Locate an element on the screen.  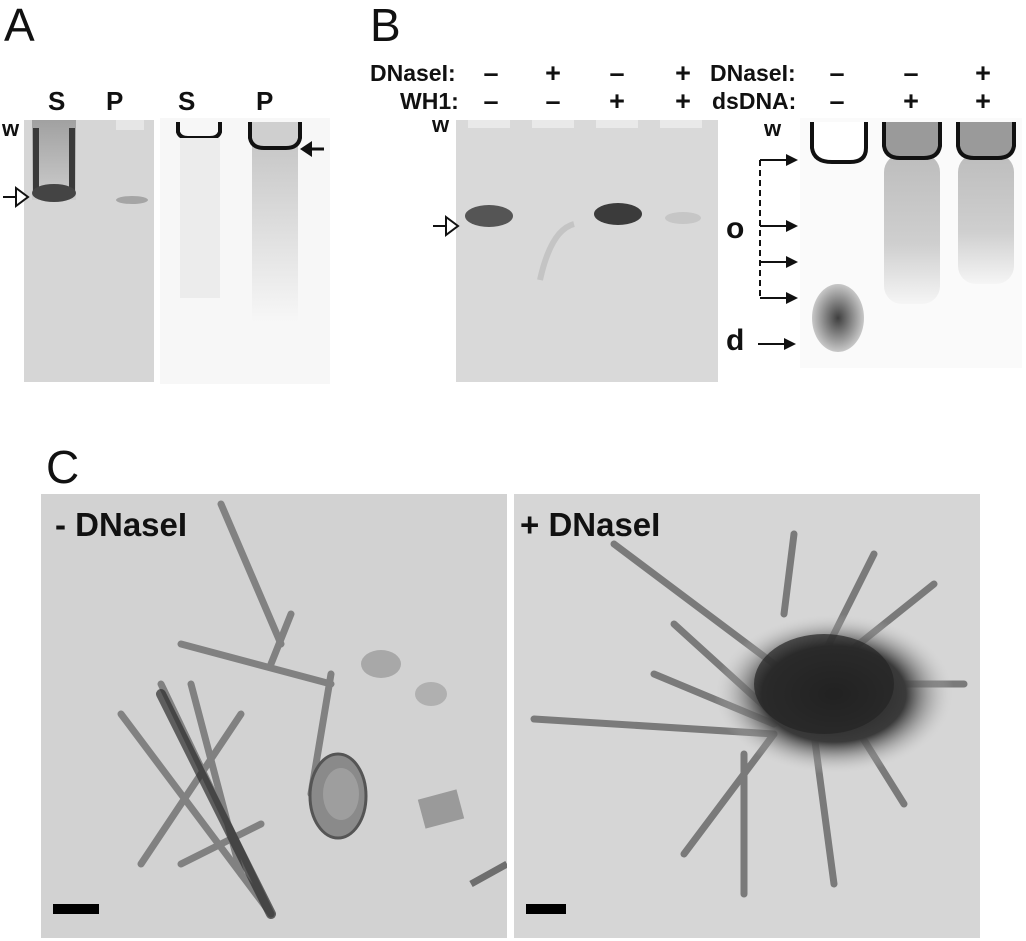
panel-b-right-row2-sign-1: – is located at coordinates (837, 101).